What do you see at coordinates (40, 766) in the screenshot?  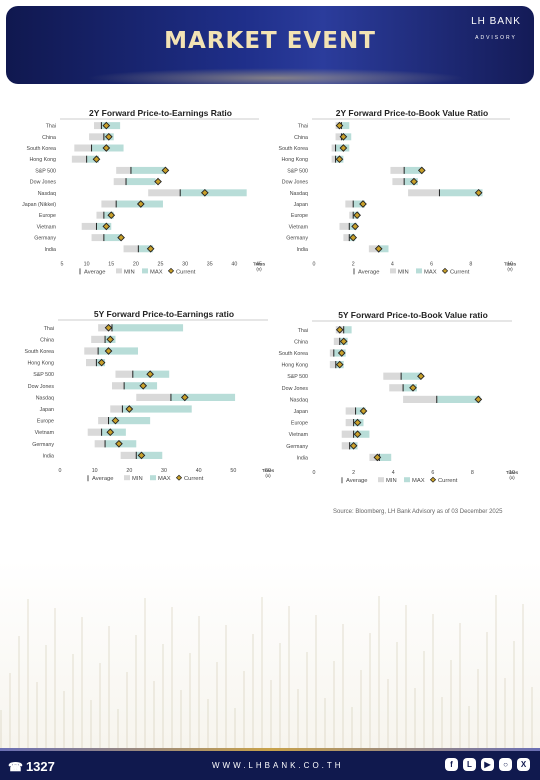 I see `hotline-number: 1327` at bounding box center [40, 766].